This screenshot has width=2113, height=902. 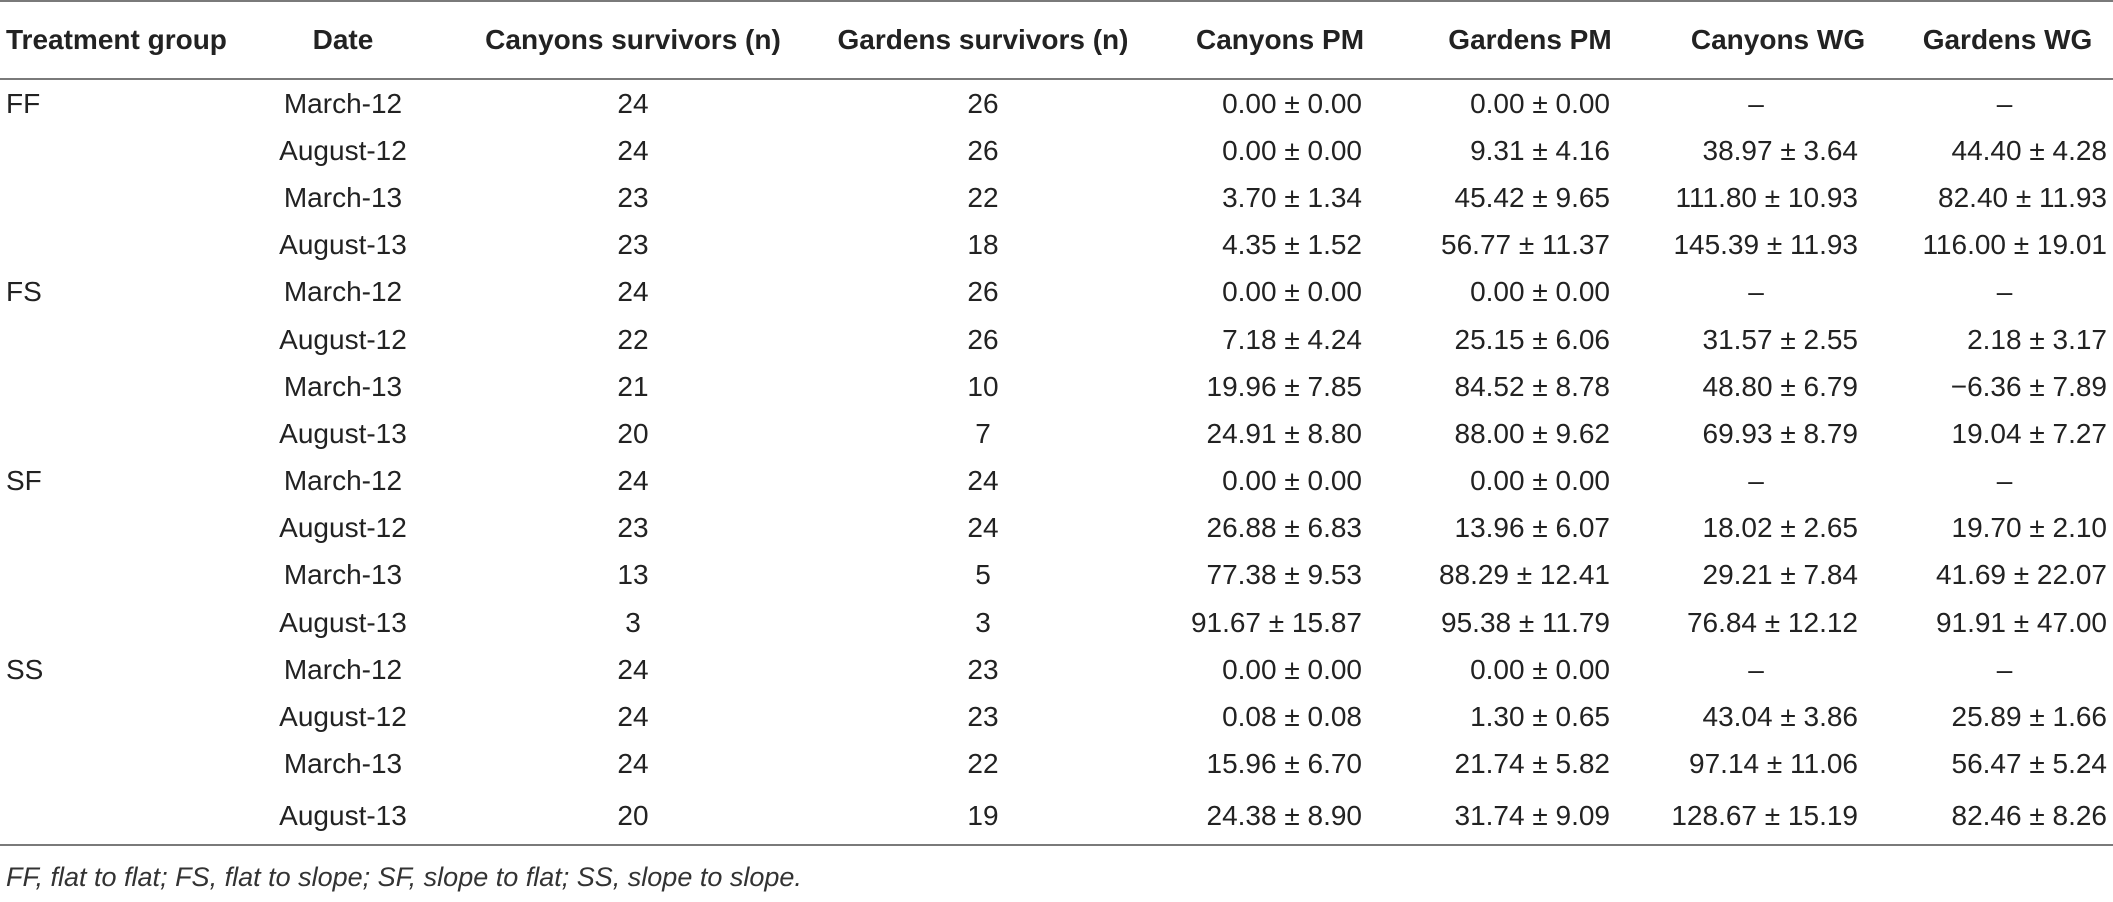 What do you see at coordinates (1532, 197) in the screenshot?
I see `cell-gardens-pm: 45.42 ± 9.65` at bounding box center [1532, 197].